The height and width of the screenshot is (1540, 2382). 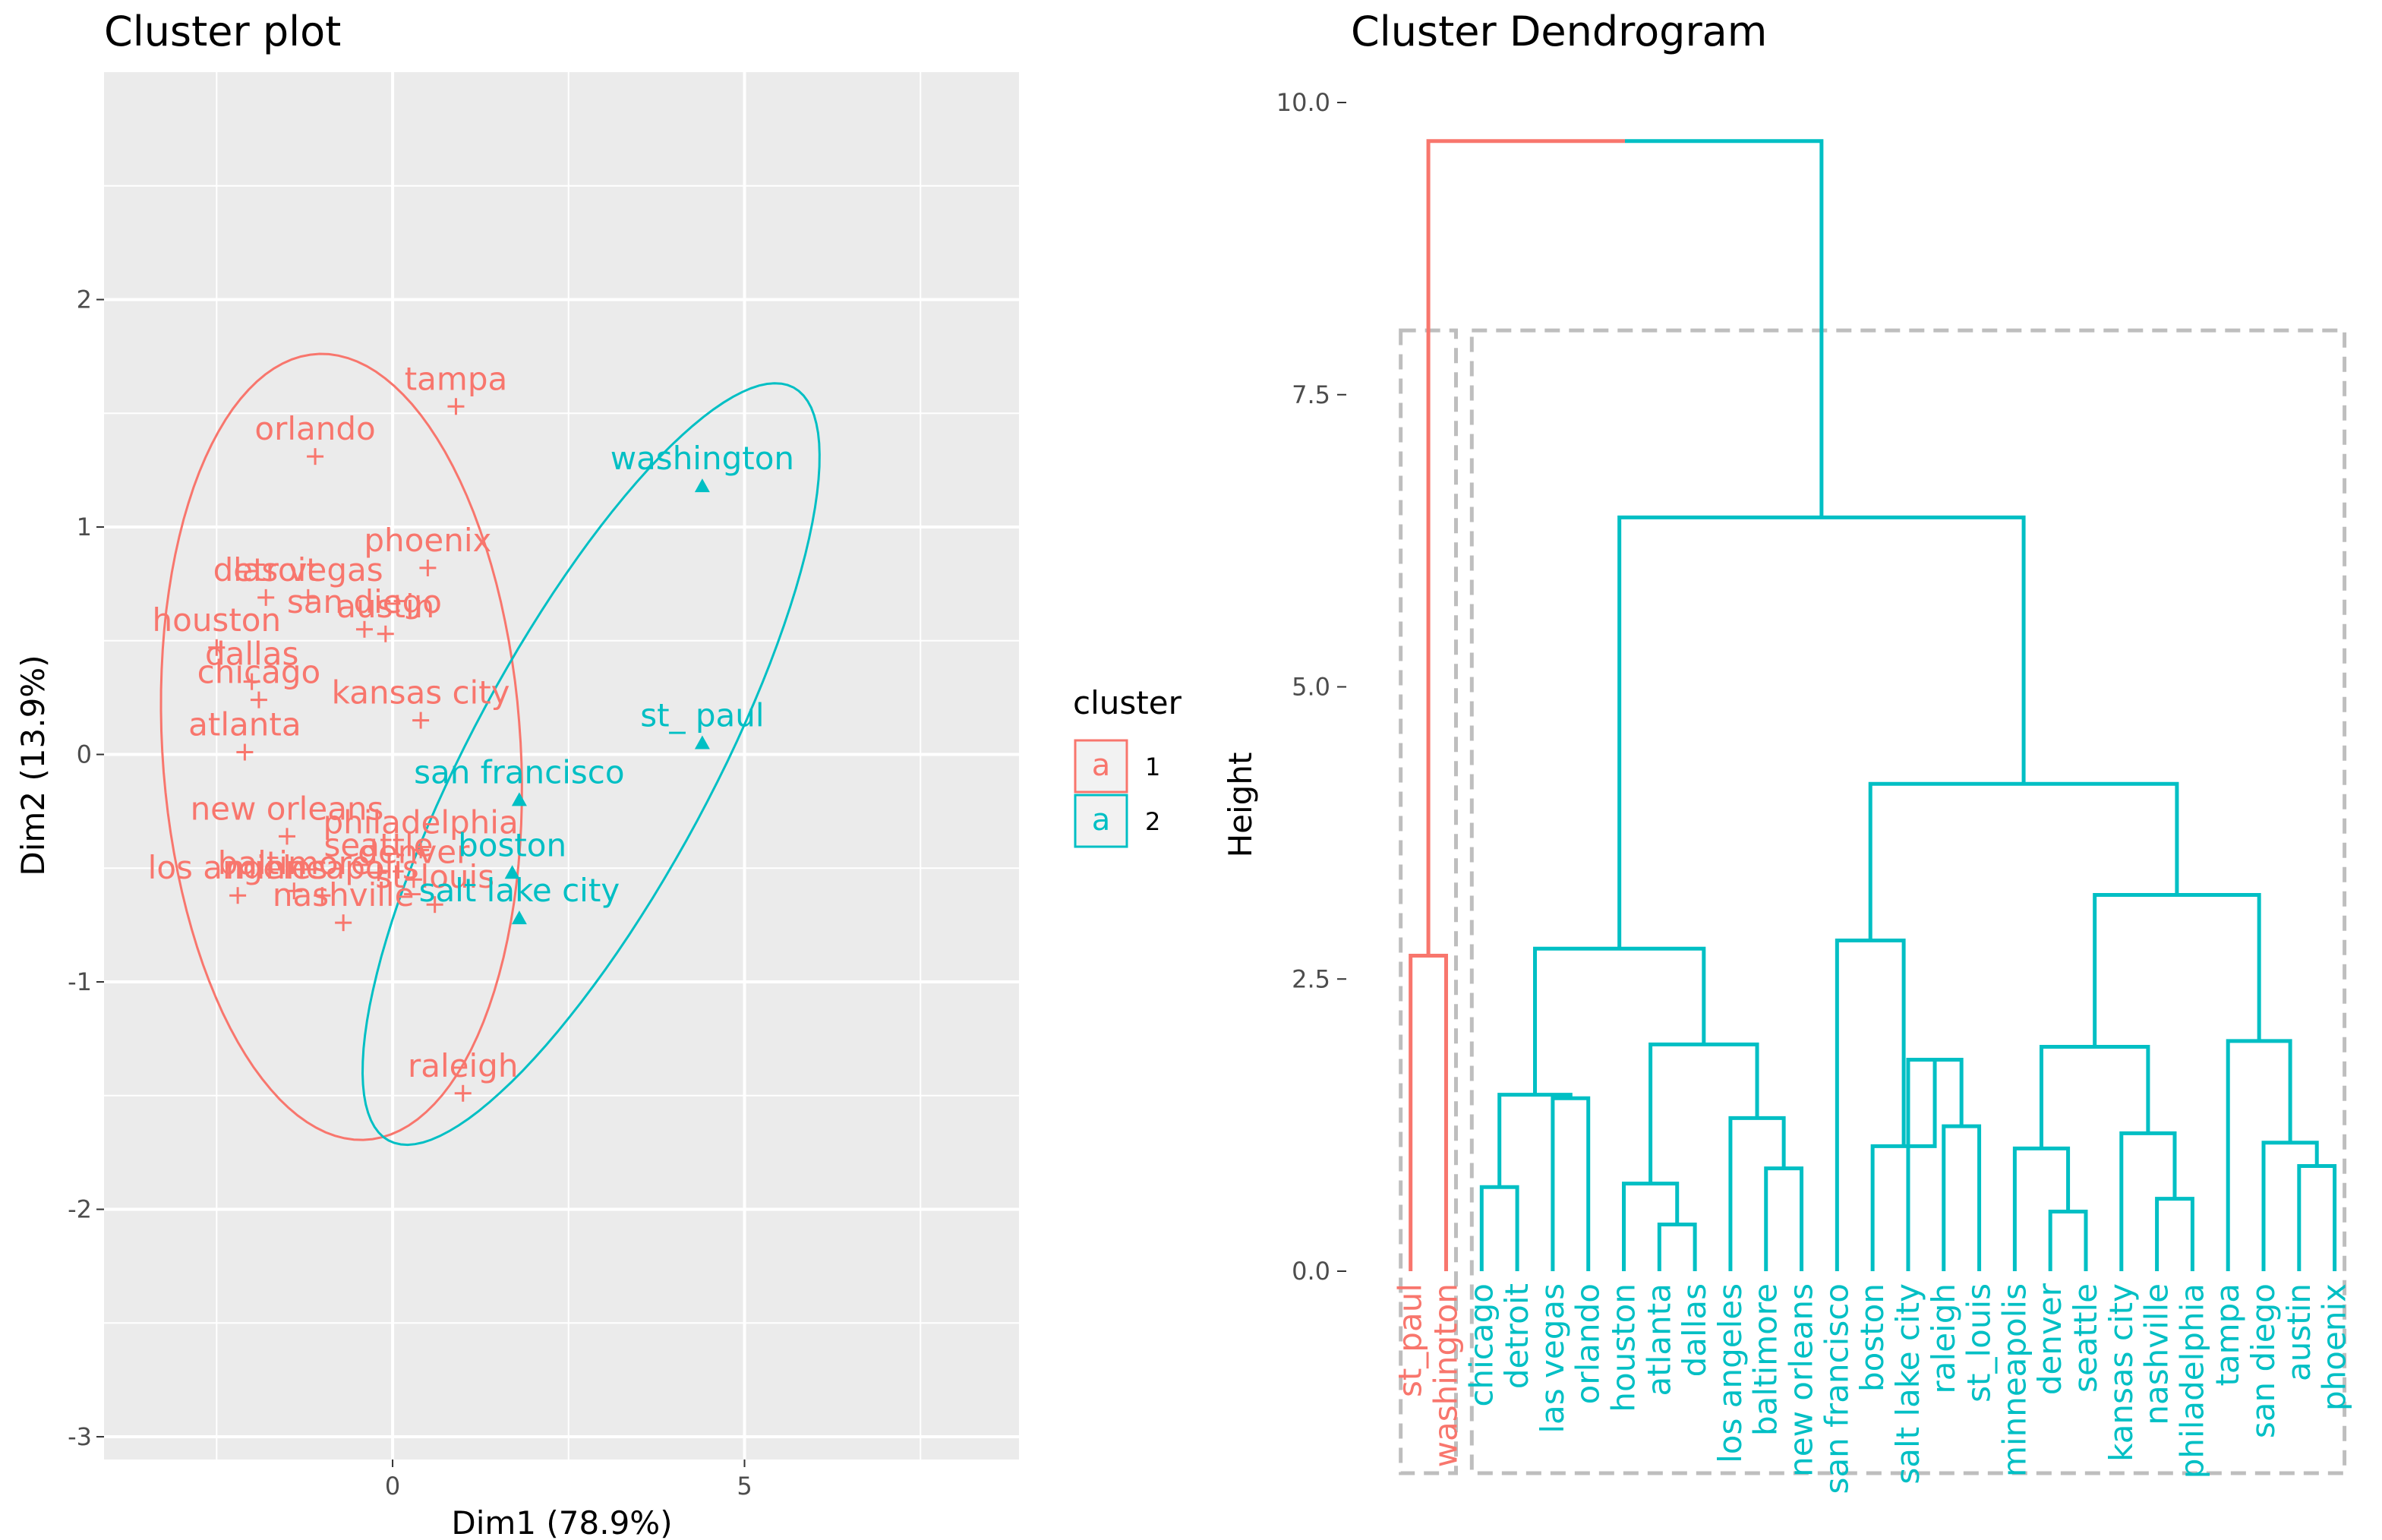 I want to click on point-label: st_louis, so click(x=434, y=877).